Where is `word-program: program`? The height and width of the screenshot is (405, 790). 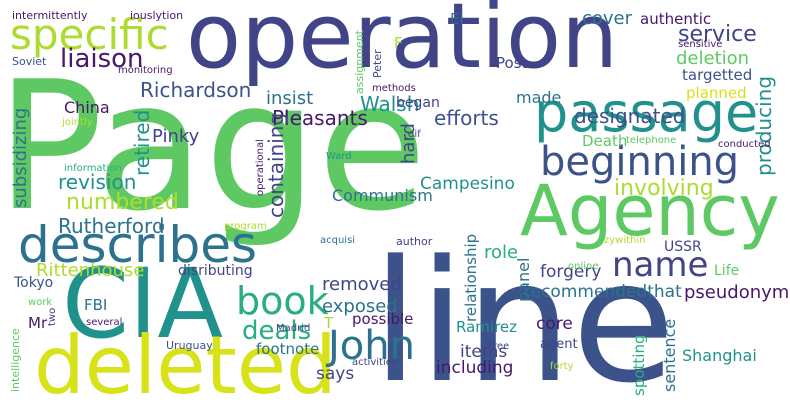
word-program: program is located at coordinates (245, 226).